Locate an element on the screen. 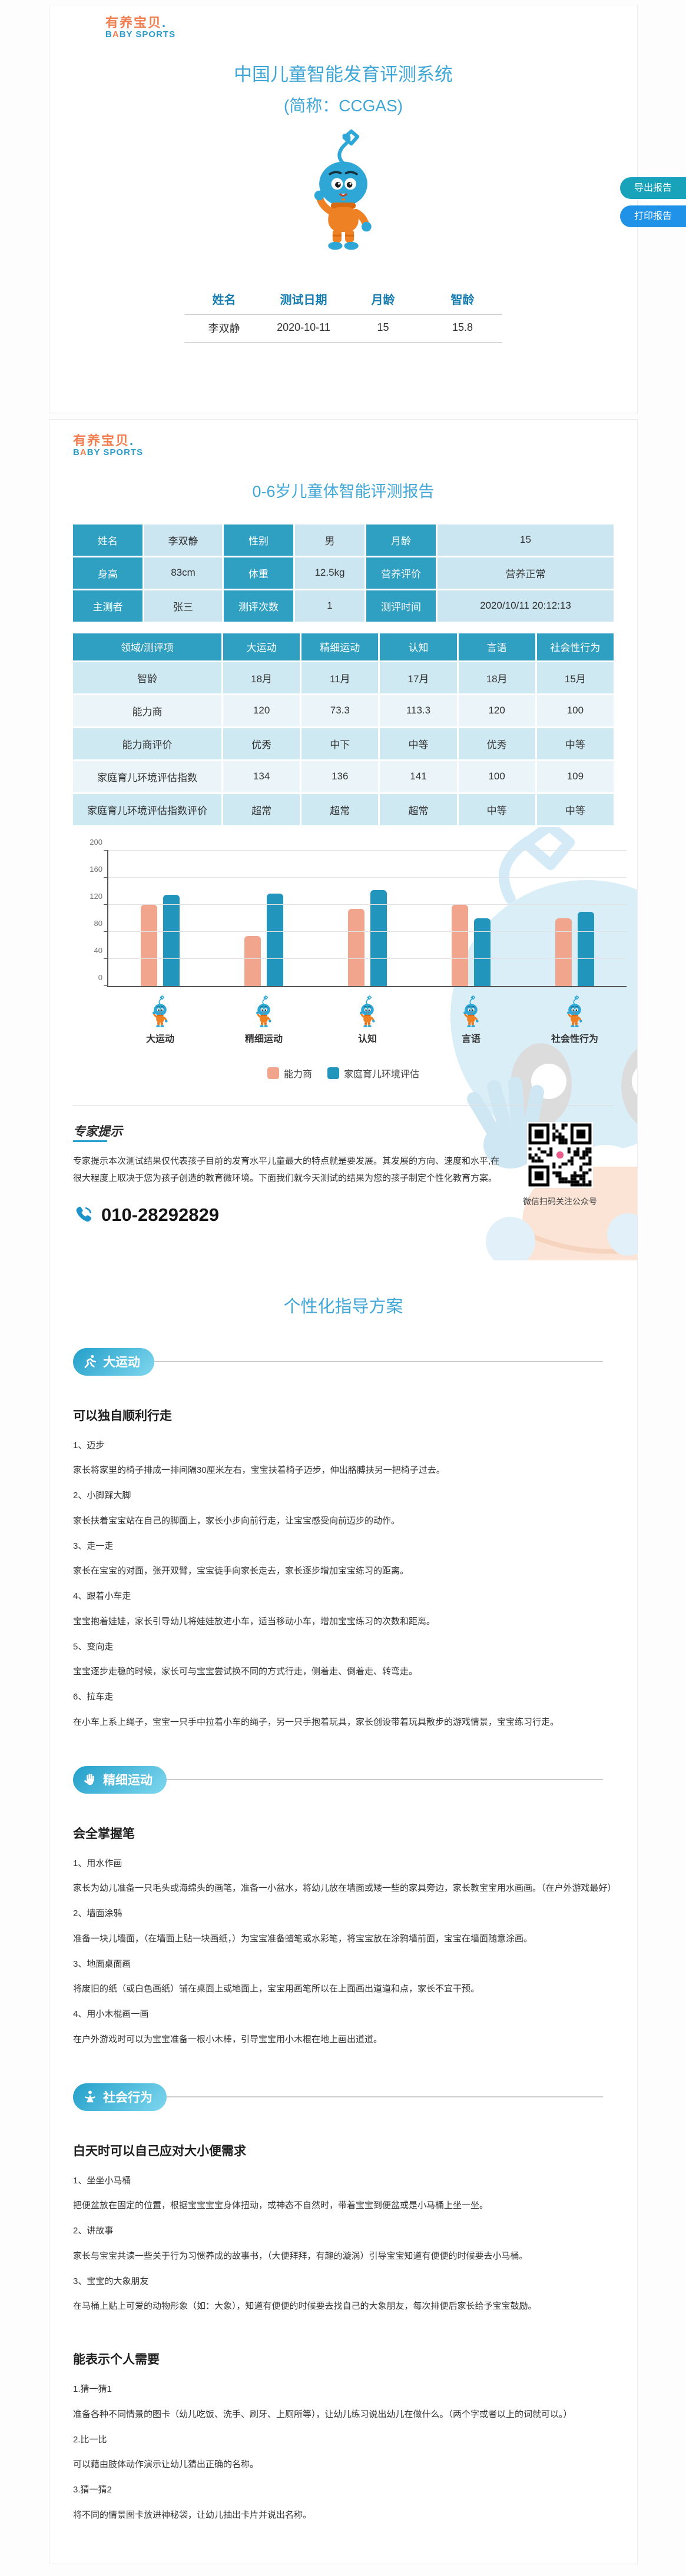  guidance-item: 3.猜一猜2 将不同的情景图卡放进神秘袋，让幼儿抽出卡片并说出名称。 is located at coordinates (343, 2503).